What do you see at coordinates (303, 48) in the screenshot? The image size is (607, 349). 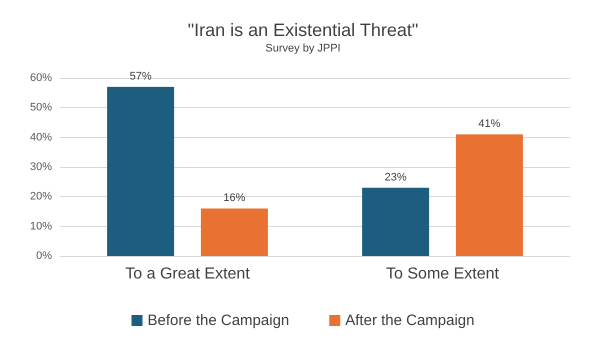 I see `chart-subtitle: Survey by JPPI` at bounding box center [303, 48].